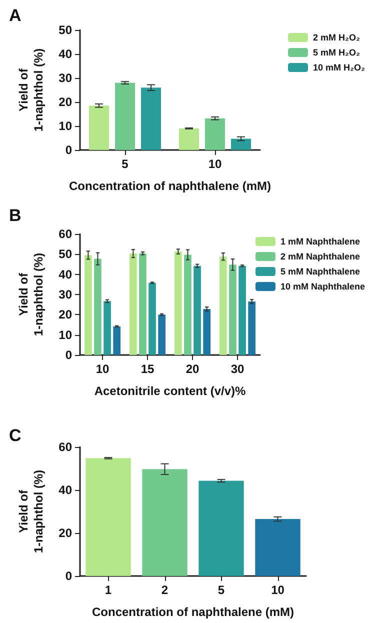 Image resolution: width=374 pixels, height=623 pixels. I want to click on chart-title: C, so click(15, 435).